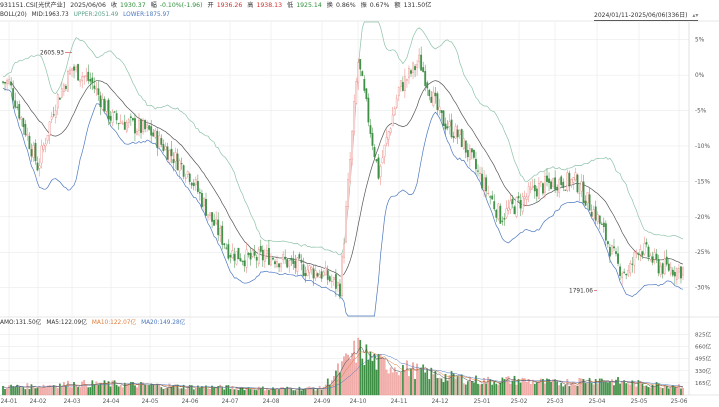  What do you see at coordinates (695, 15) in the screenshot?
I see `scroll-arrows-icon: ▴▾` at bounding box center [695, 15].